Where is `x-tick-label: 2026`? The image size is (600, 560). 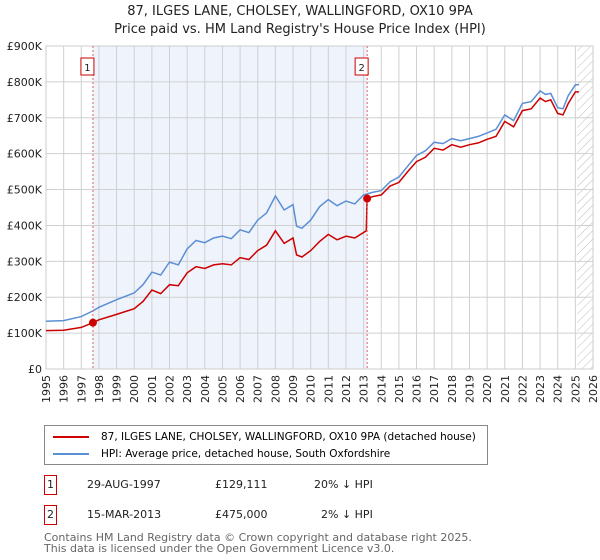 x-tick-label: 2026 is located at coordinates (593, 389).